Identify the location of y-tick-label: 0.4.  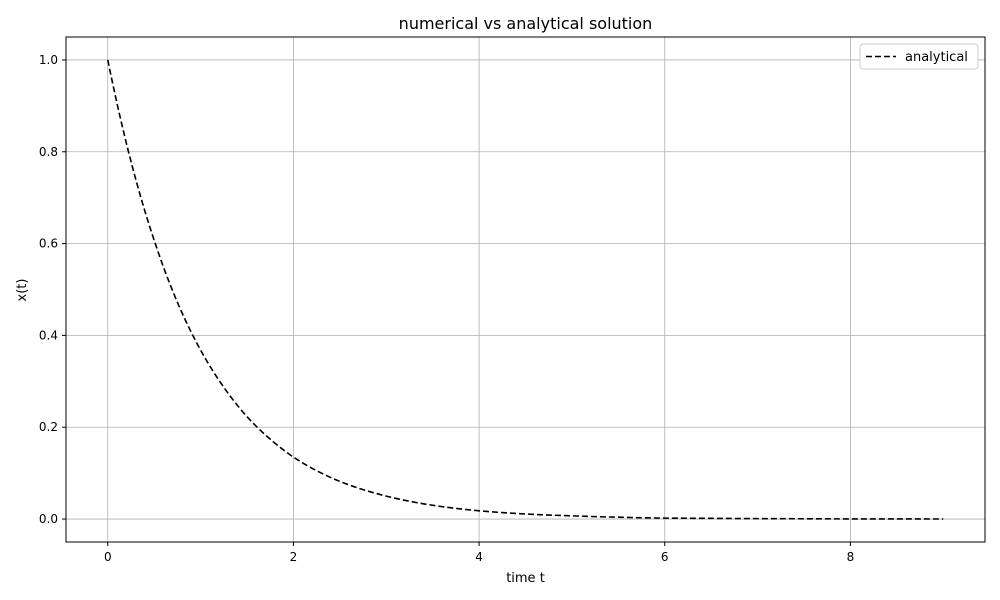
(48, 335).